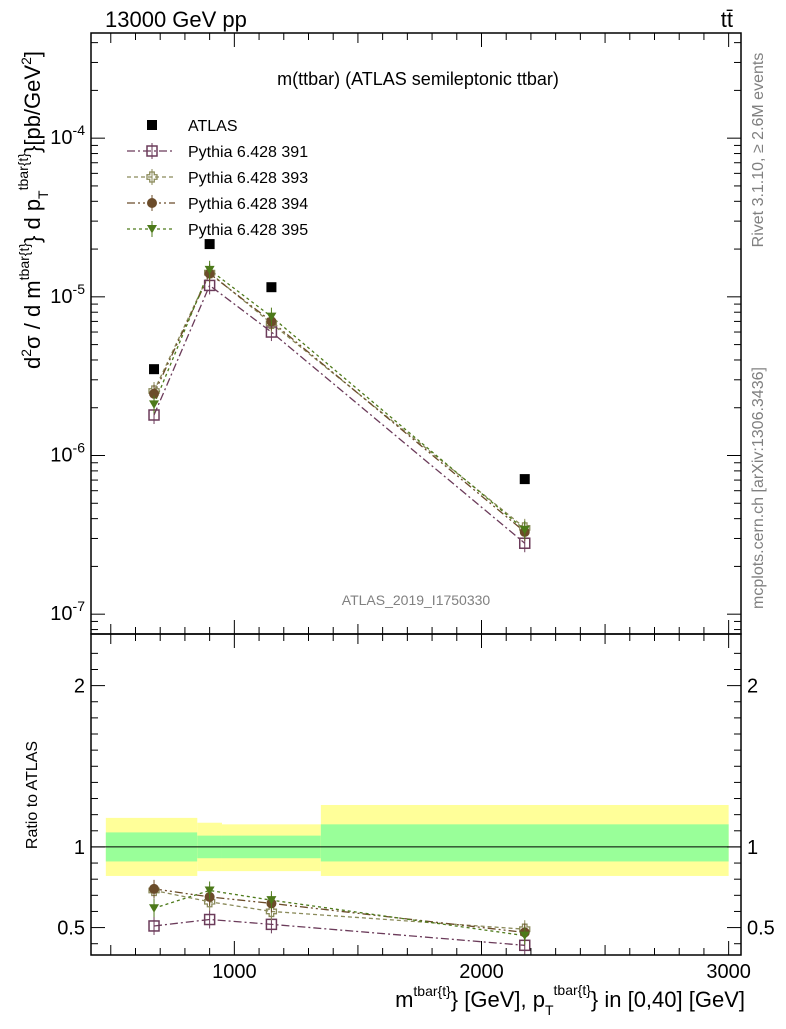 Image resolution: width=786 pixels, height=1029 pixels. Describe the element at coordinates (524, 843) in the screenshot. I see `green-band-segment` at that location.